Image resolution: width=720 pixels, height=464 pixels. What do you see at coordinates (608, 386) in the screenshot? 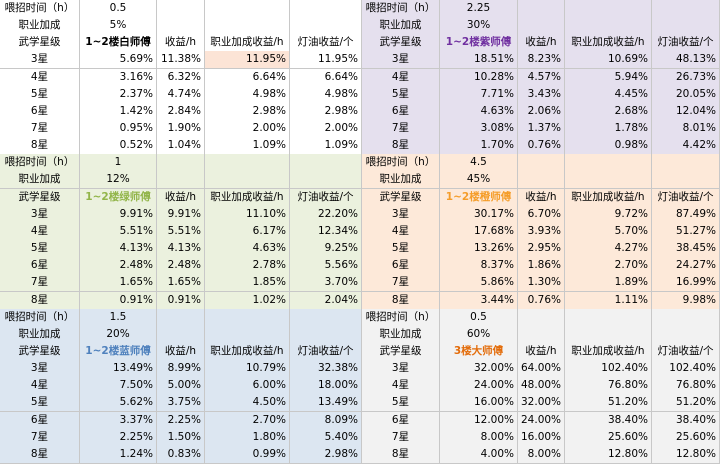
I see `data-cell: 76.80%` at bounding box center [608, 386].